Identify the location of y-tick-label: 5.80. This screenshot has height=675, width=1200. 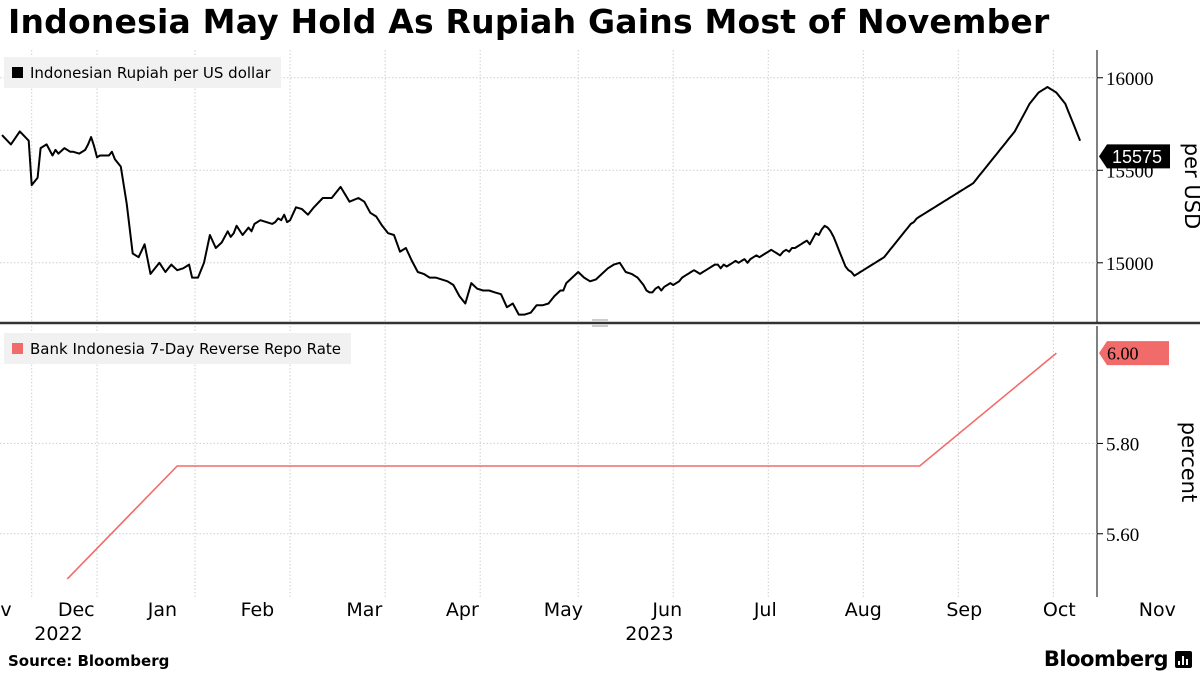
(1122, 444).